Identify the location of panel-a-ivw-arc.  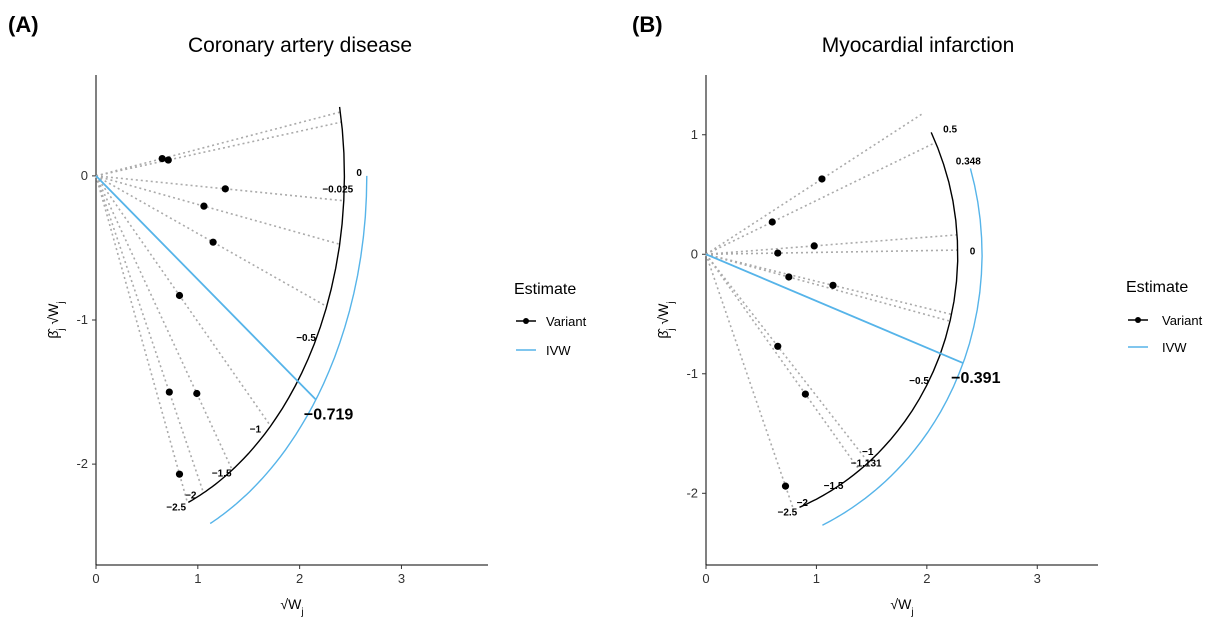
(288, 350).